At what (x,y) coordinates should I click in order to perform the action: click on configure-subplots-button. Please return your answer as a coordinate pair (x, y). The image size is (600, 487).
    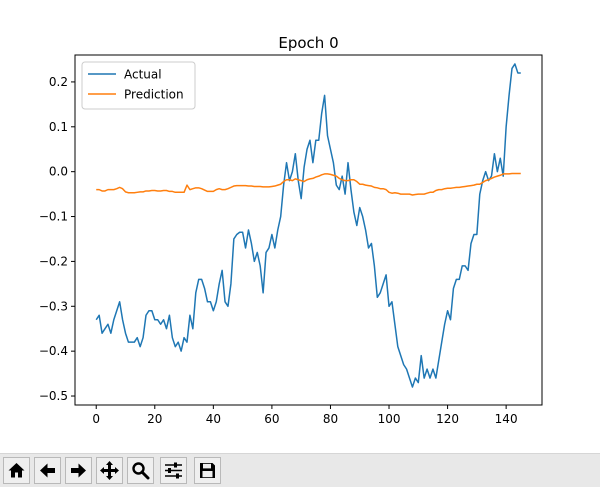
    Looking at the image, I should click on (173, 470).